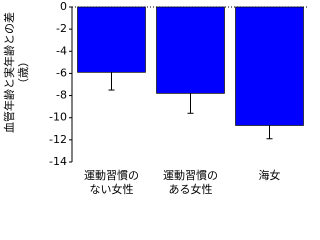 This screenshot has height=240, width=320. Describe the element at coordinates (58, 161) in the screenshot. I see `y-tick-label: -14` at that location.